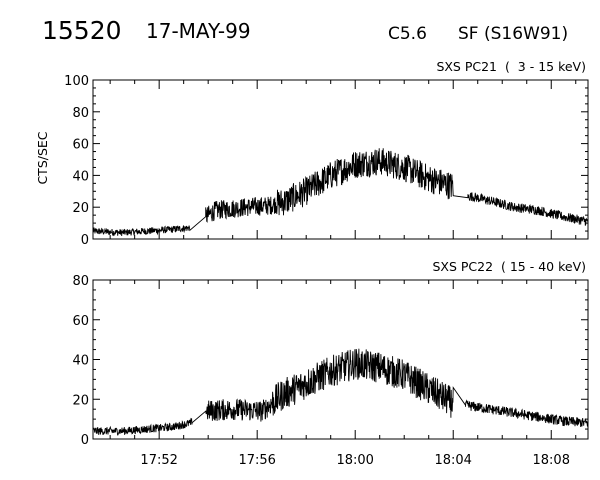 This screenshot has height=480, width=600. What do you see at coordinates (452, 460) in the screenshot?
I see `xtick-label: 18:04` at bounding box center [452, 460].